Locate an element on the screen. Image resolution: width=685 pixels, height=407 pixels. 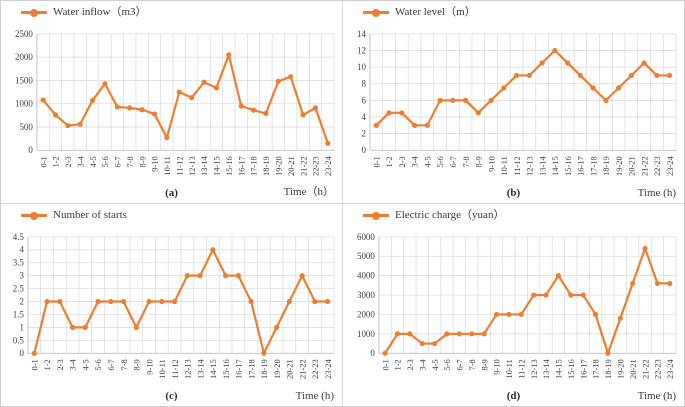
svg-text: 12 is located at coordinates (361, 50).